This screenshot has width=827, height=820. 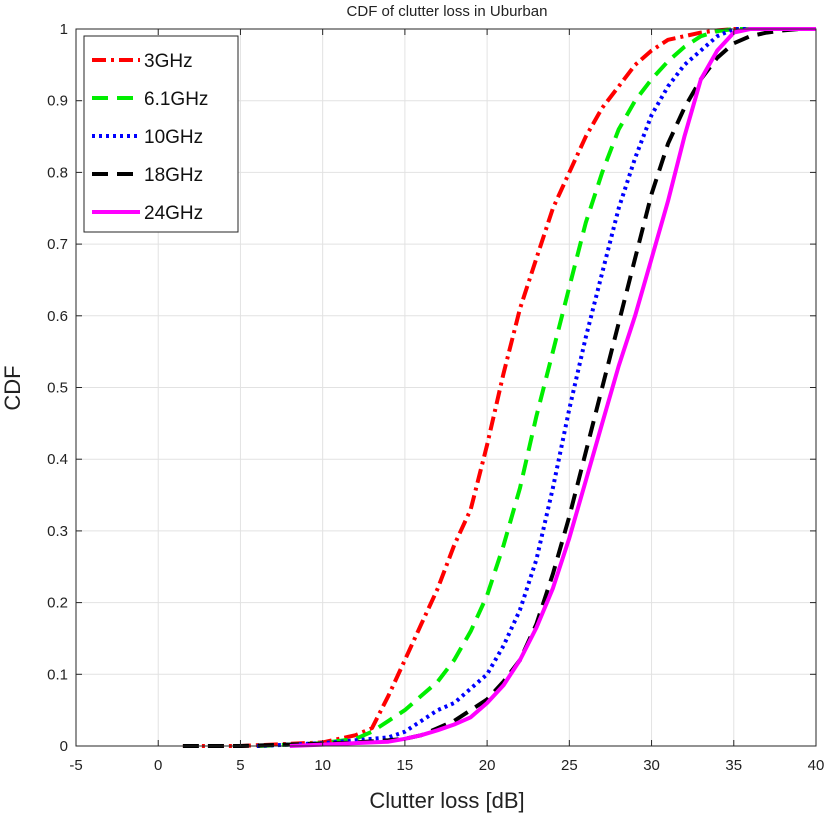 What do you see at coordinates (733, 765) in the screenshot?
I see `x-tick-label: 35` at bounding box center [733, 765].